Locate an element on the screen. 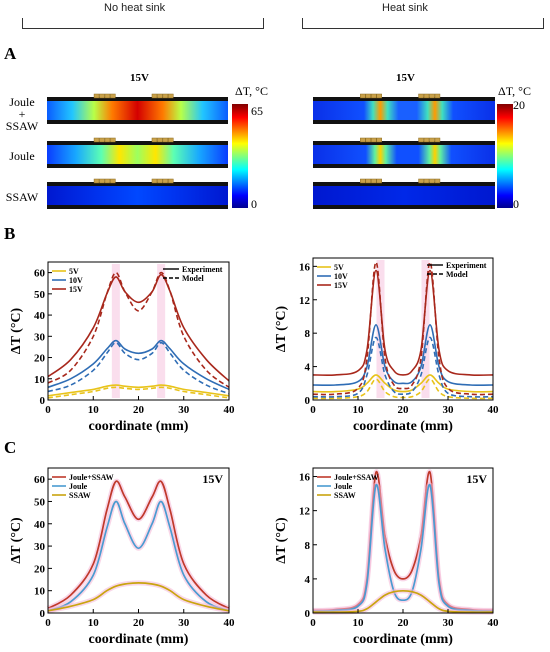  header-heat-sink: Heat sink is located at coordinates (405, 8).